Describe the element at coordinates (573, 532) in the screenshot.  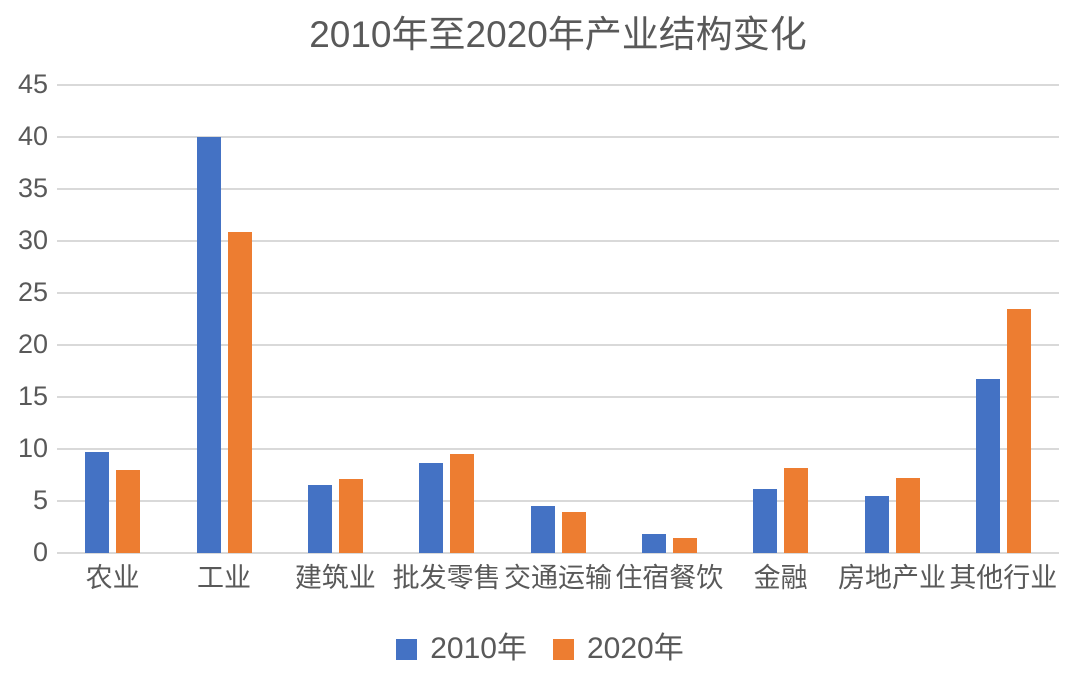
I see `bar-2020年-交通运输` at that location.